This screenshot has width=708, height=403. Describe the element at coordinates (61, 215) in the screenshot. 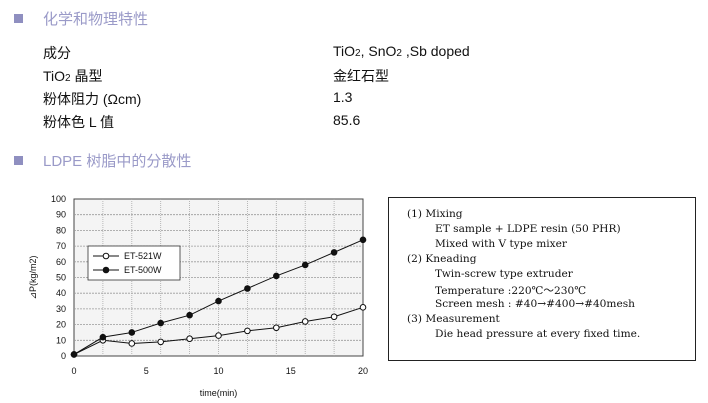

I see `y-tick-label: 90` at that location.